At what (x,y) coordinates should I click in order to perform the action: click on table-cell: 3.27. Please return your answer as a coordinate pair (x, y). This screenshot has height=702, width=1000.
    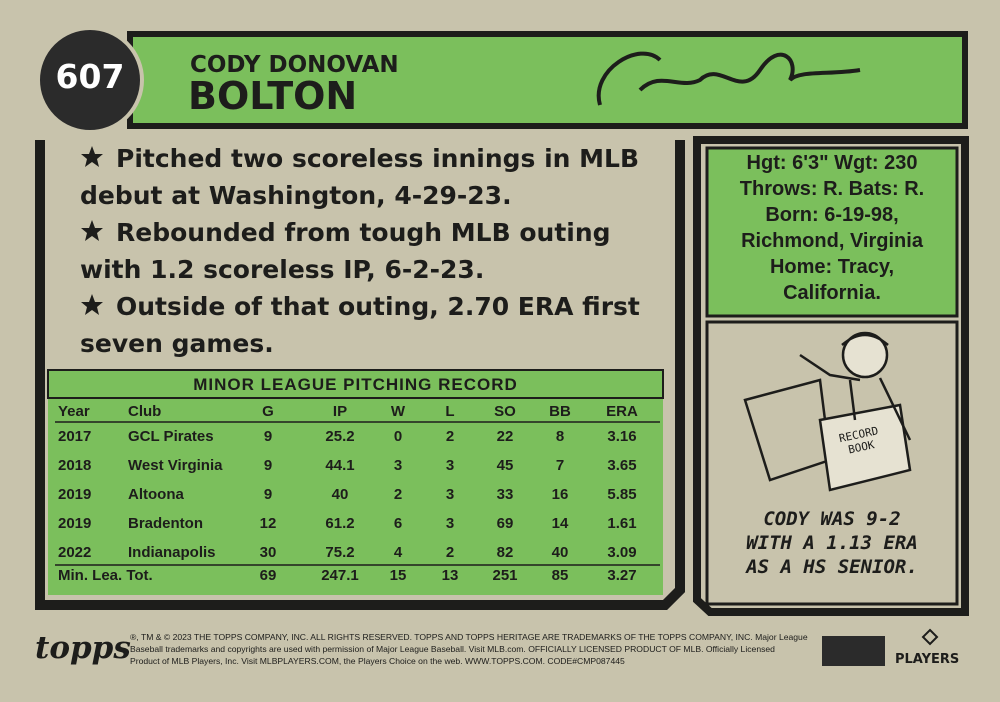
    Looking at the image, I should click on (622, 575).